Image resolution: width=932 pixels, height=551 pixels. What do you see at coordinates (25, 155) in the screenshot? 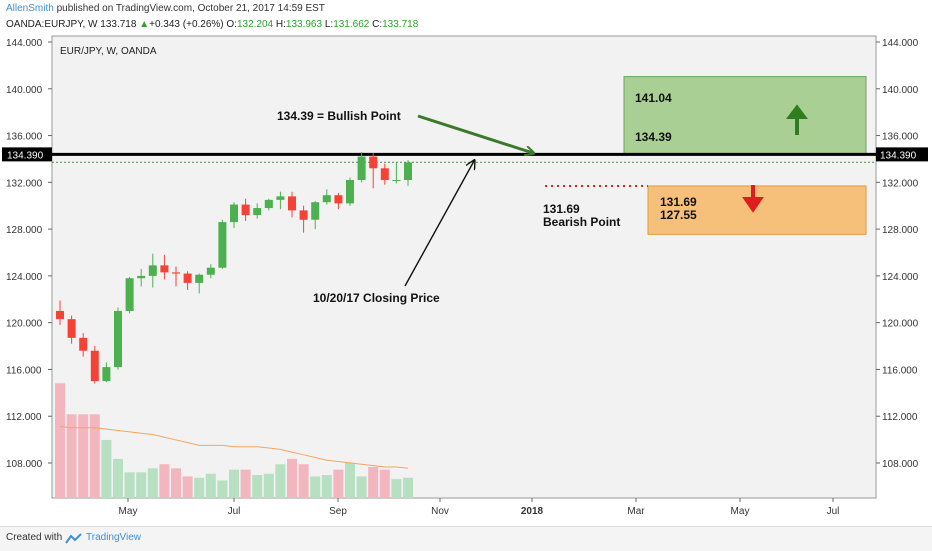
I see `svg-text: 134.390` at bounding box center [25, 155].